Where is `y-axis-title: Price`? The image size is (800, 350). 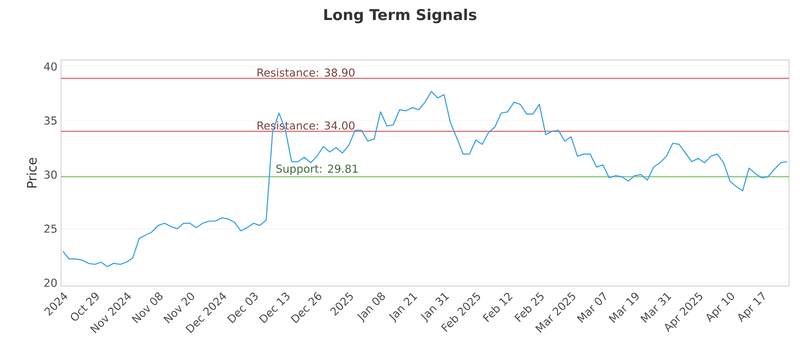
y-axis-title: Price is located at coordinates (31, 173).